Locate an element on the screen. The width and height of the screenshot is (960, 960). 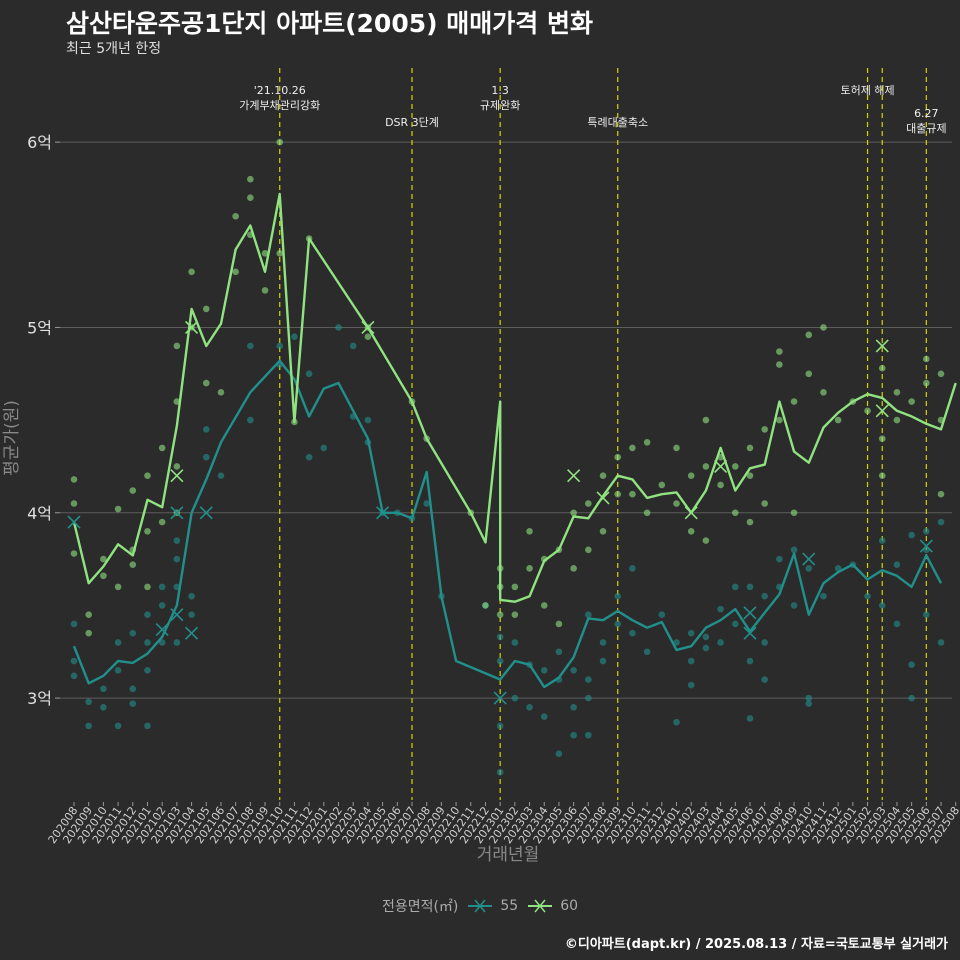
legend: 전용면적(㎡) 55 60 is located at coordinates (480, 906).